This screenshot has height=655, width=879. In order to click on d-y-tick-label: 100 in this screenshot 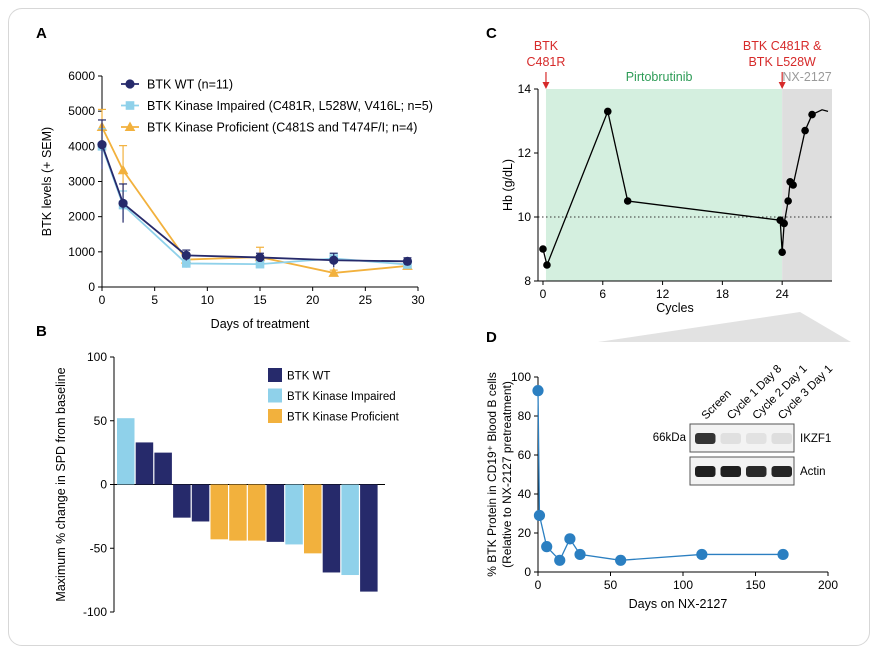, I will do `click(521, 377)`.